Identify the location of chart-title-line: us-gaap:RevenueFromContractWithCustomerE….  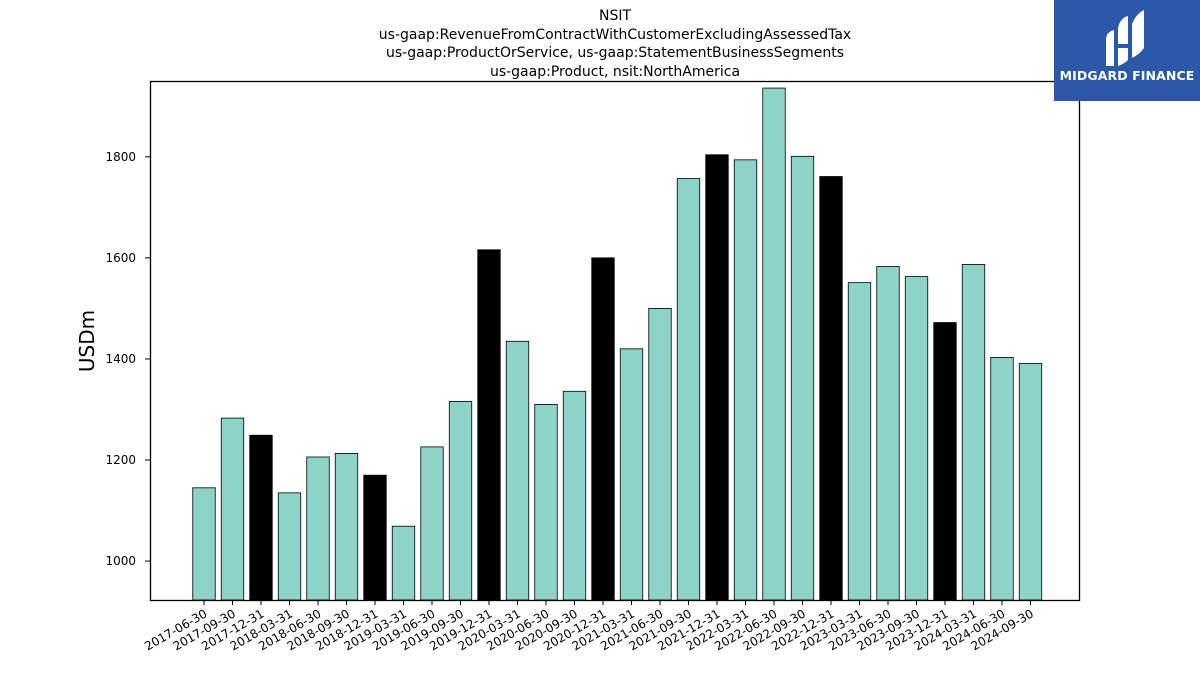
(615, 34).